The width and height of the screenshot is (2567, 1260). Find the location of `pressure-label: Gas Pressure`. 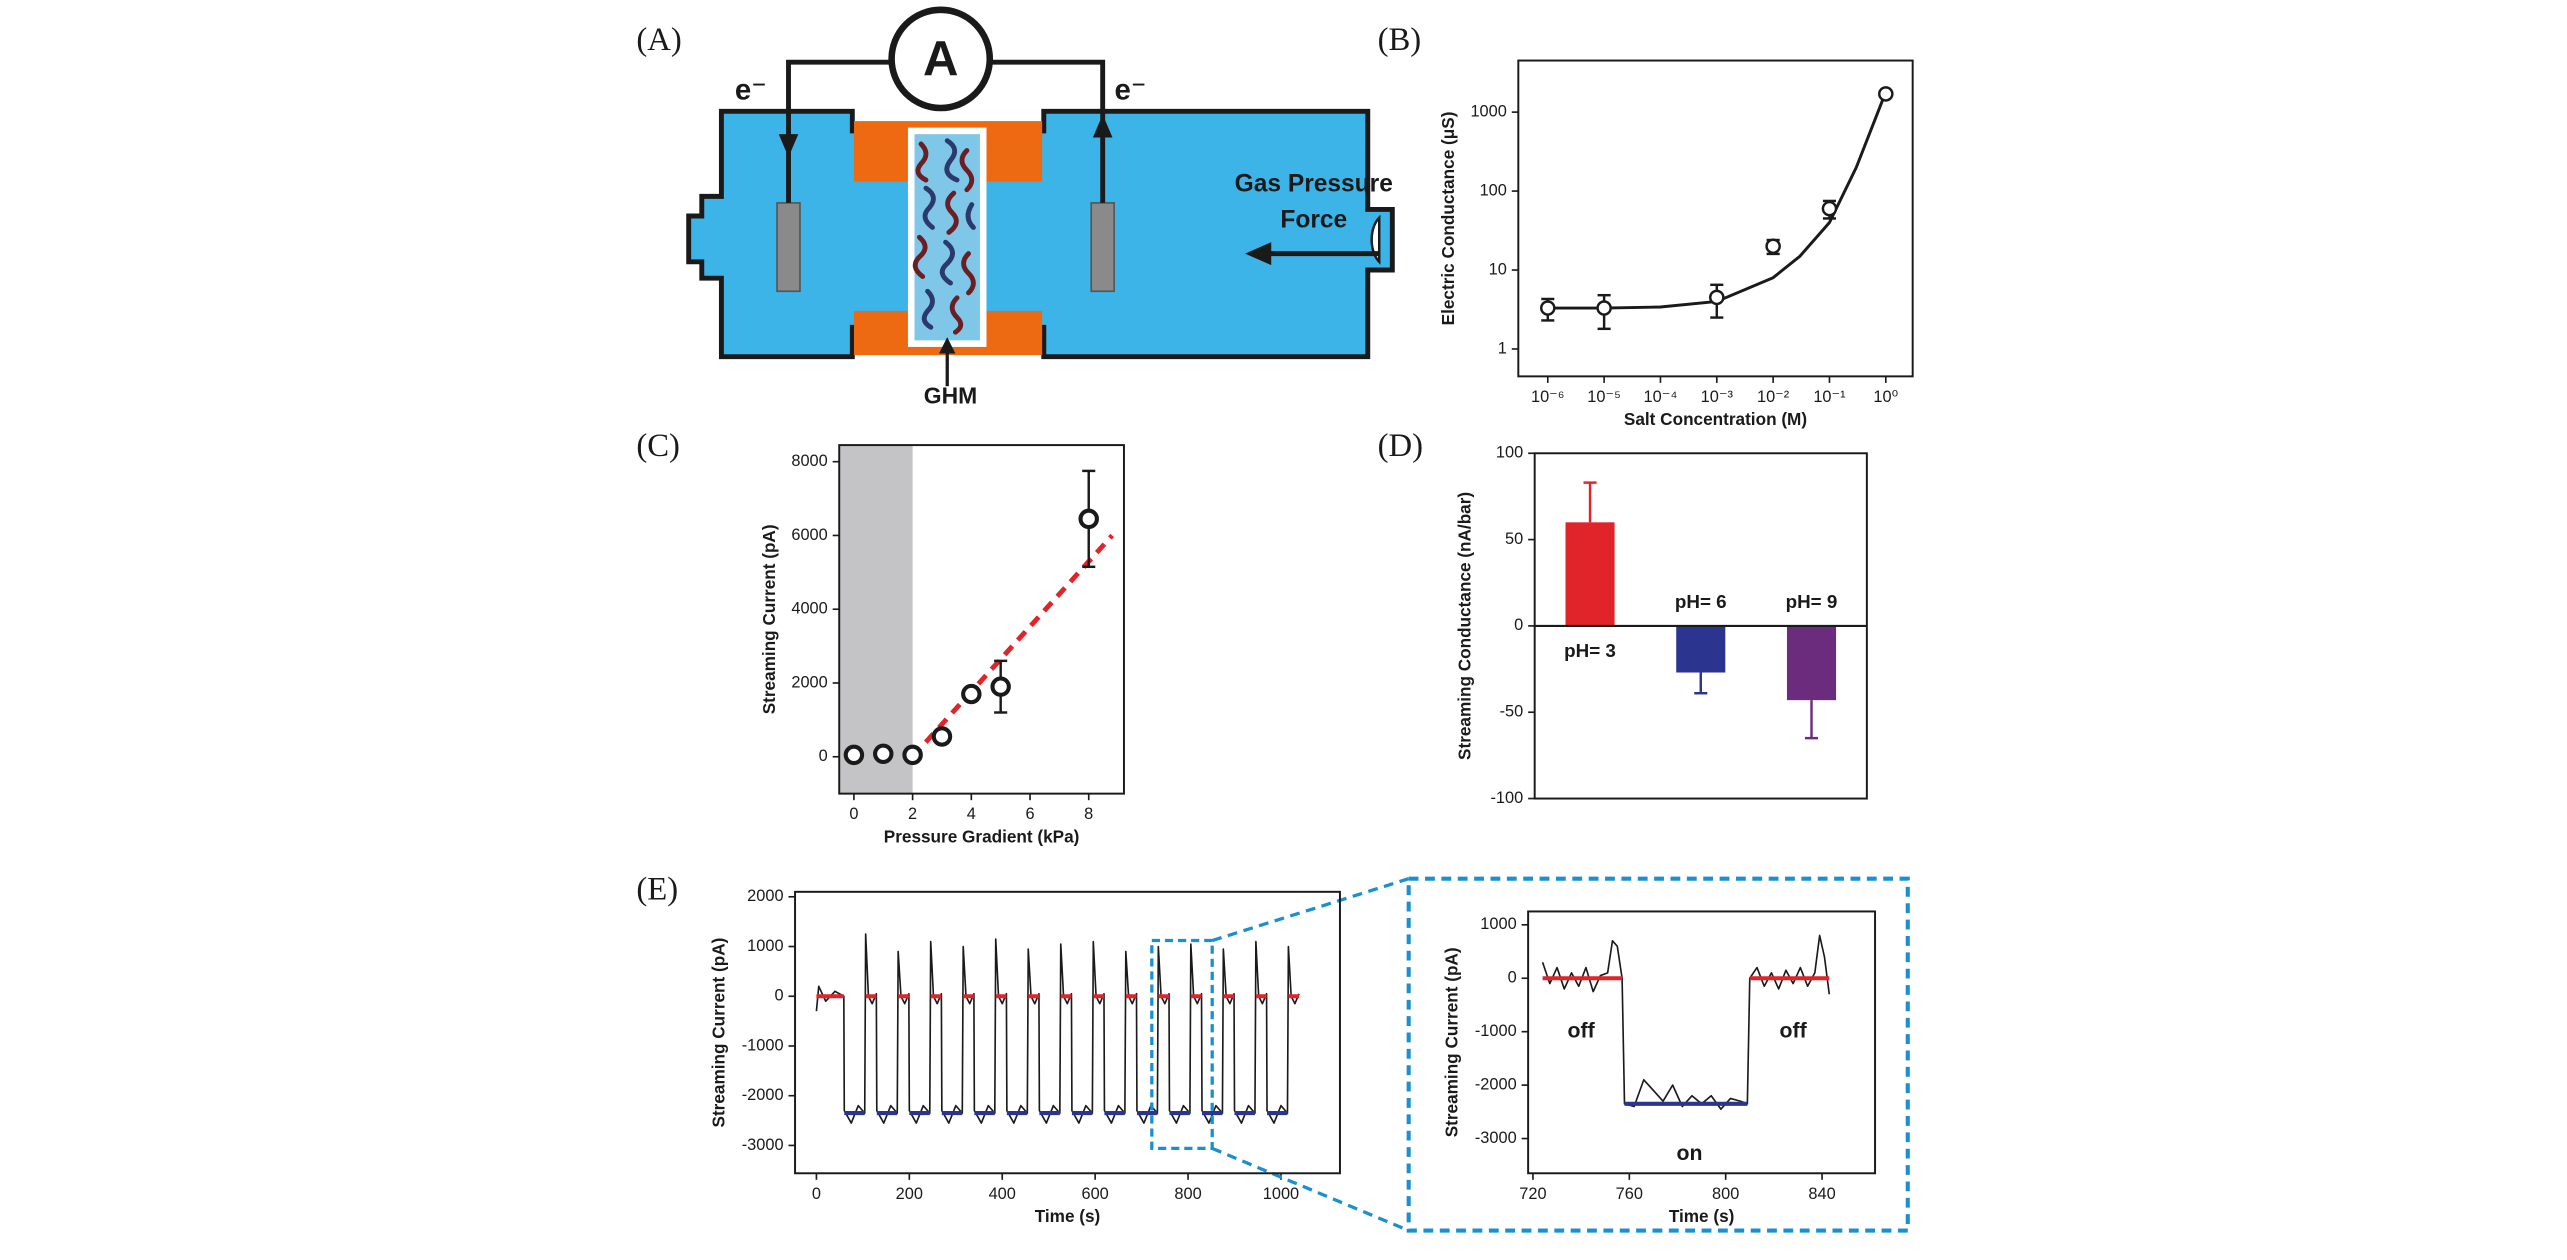

pressure-label: Gas Pressure is located at coordinates (1314, 183).